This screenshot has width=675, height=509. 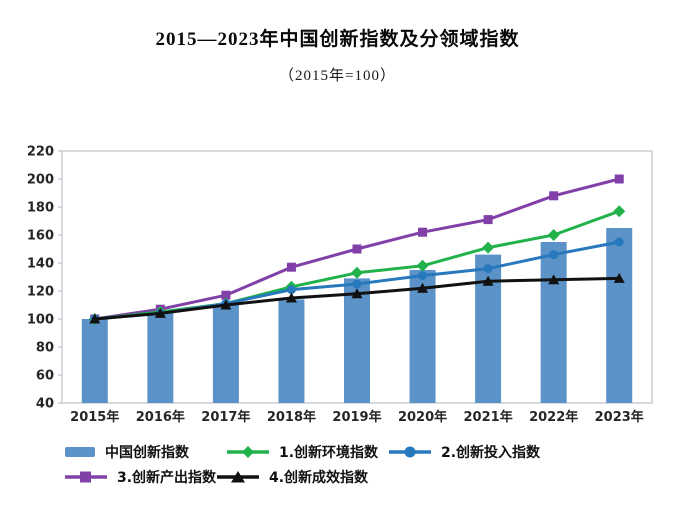 I want to click on line-triangle-swatch-icon, so click(x=238, y=477).